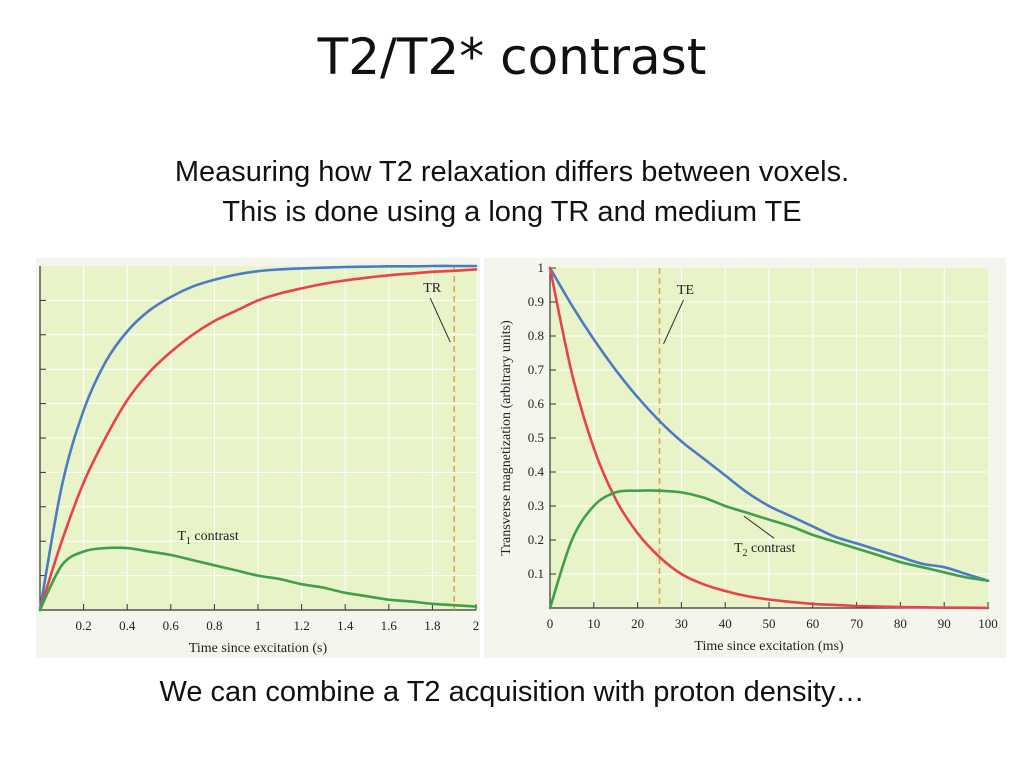 This screenshot has width=1024, height=768. Describe the element at coordinates (258, 648) in the screenshot. I see `t1-chart-x-axis-label: Time since excitation (s)` at that location.